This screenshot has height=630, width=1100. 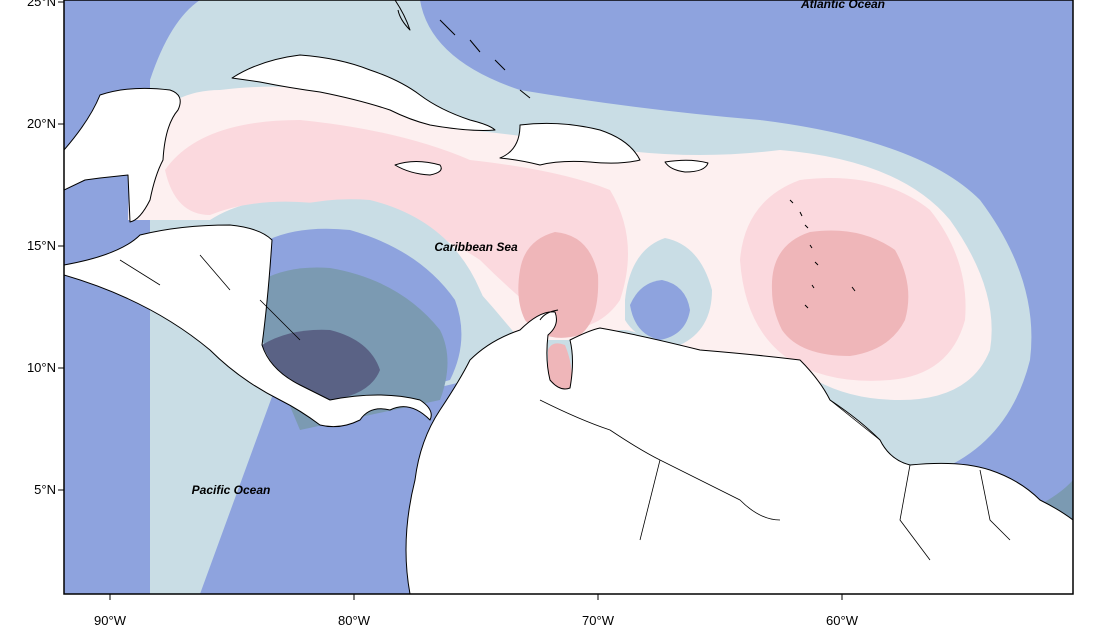 I want to click on latitude-axis: 25°N 20°N 15°N 10°N 5°N, so click(x=45, y=248).